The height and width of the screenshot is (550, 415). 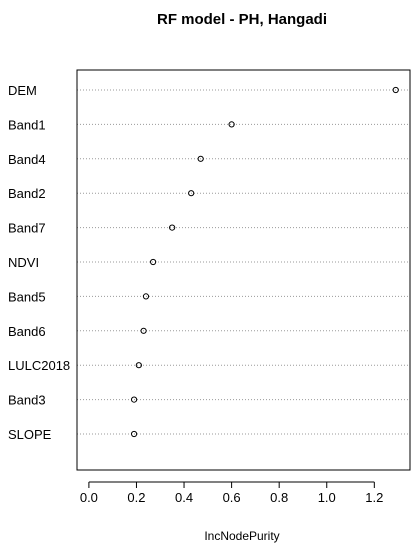 I want to click on x-tick-label: 0.2, so click(x=136, y=497).